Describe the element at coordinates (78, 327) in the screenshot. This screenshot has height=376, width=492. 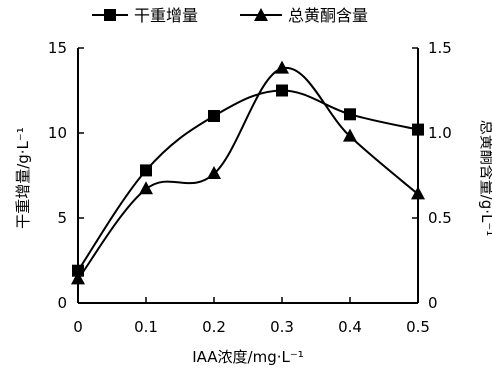
I see `x-tick-label: 0` at that location.